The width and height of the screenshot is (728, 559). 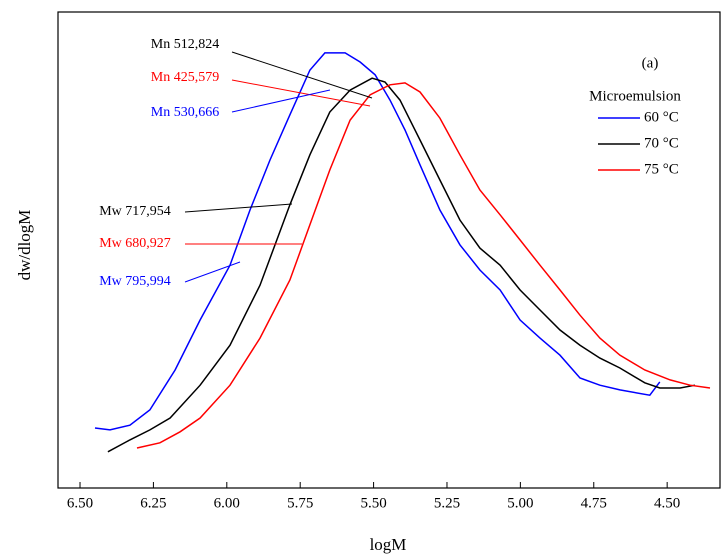 What do you see at coordinates (185, 77) in the screenshot?
I see `annotation: Mn 425,579` at bounding box center [185, 77].